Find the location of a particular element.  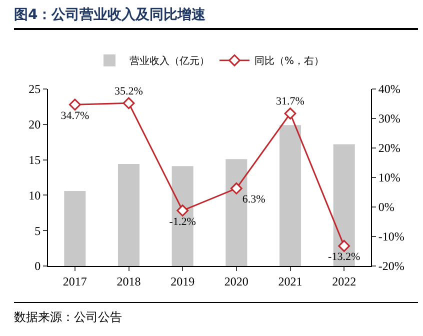

chart-title: 图4：公司营业收入及同比增速 is located at coordinates (110, 15).